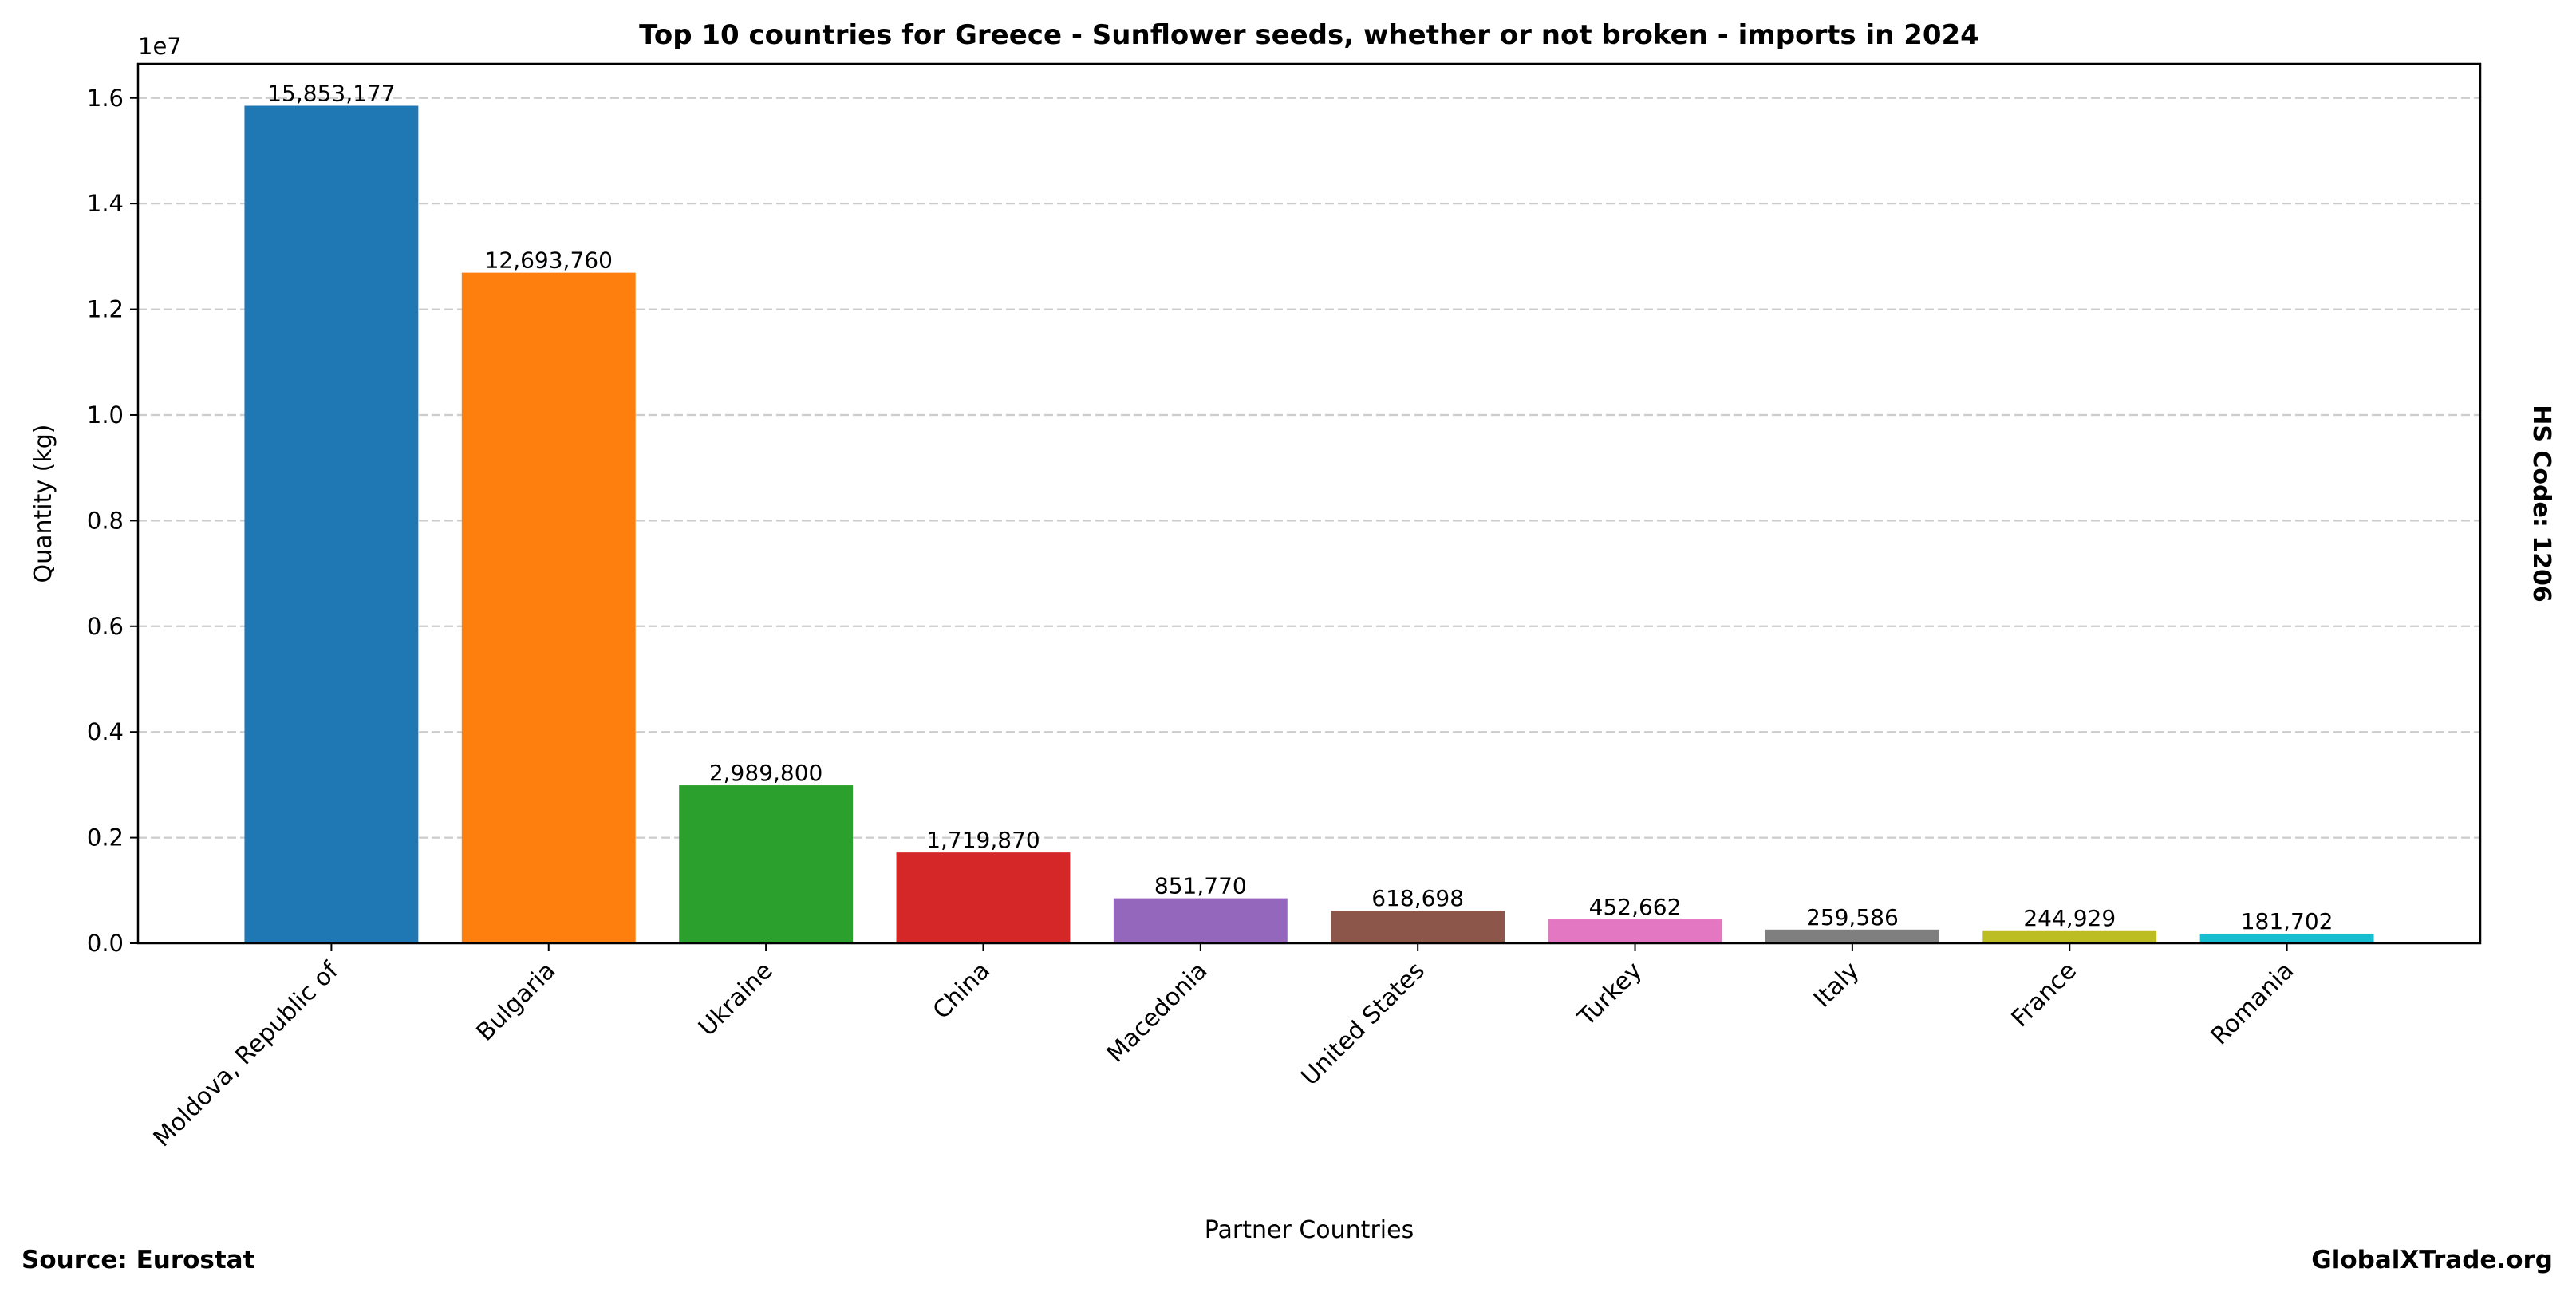 The height and width of the screenshot is (1296, 2576). I want to click on bar-value-label: 452,662, so click(1635, 907).